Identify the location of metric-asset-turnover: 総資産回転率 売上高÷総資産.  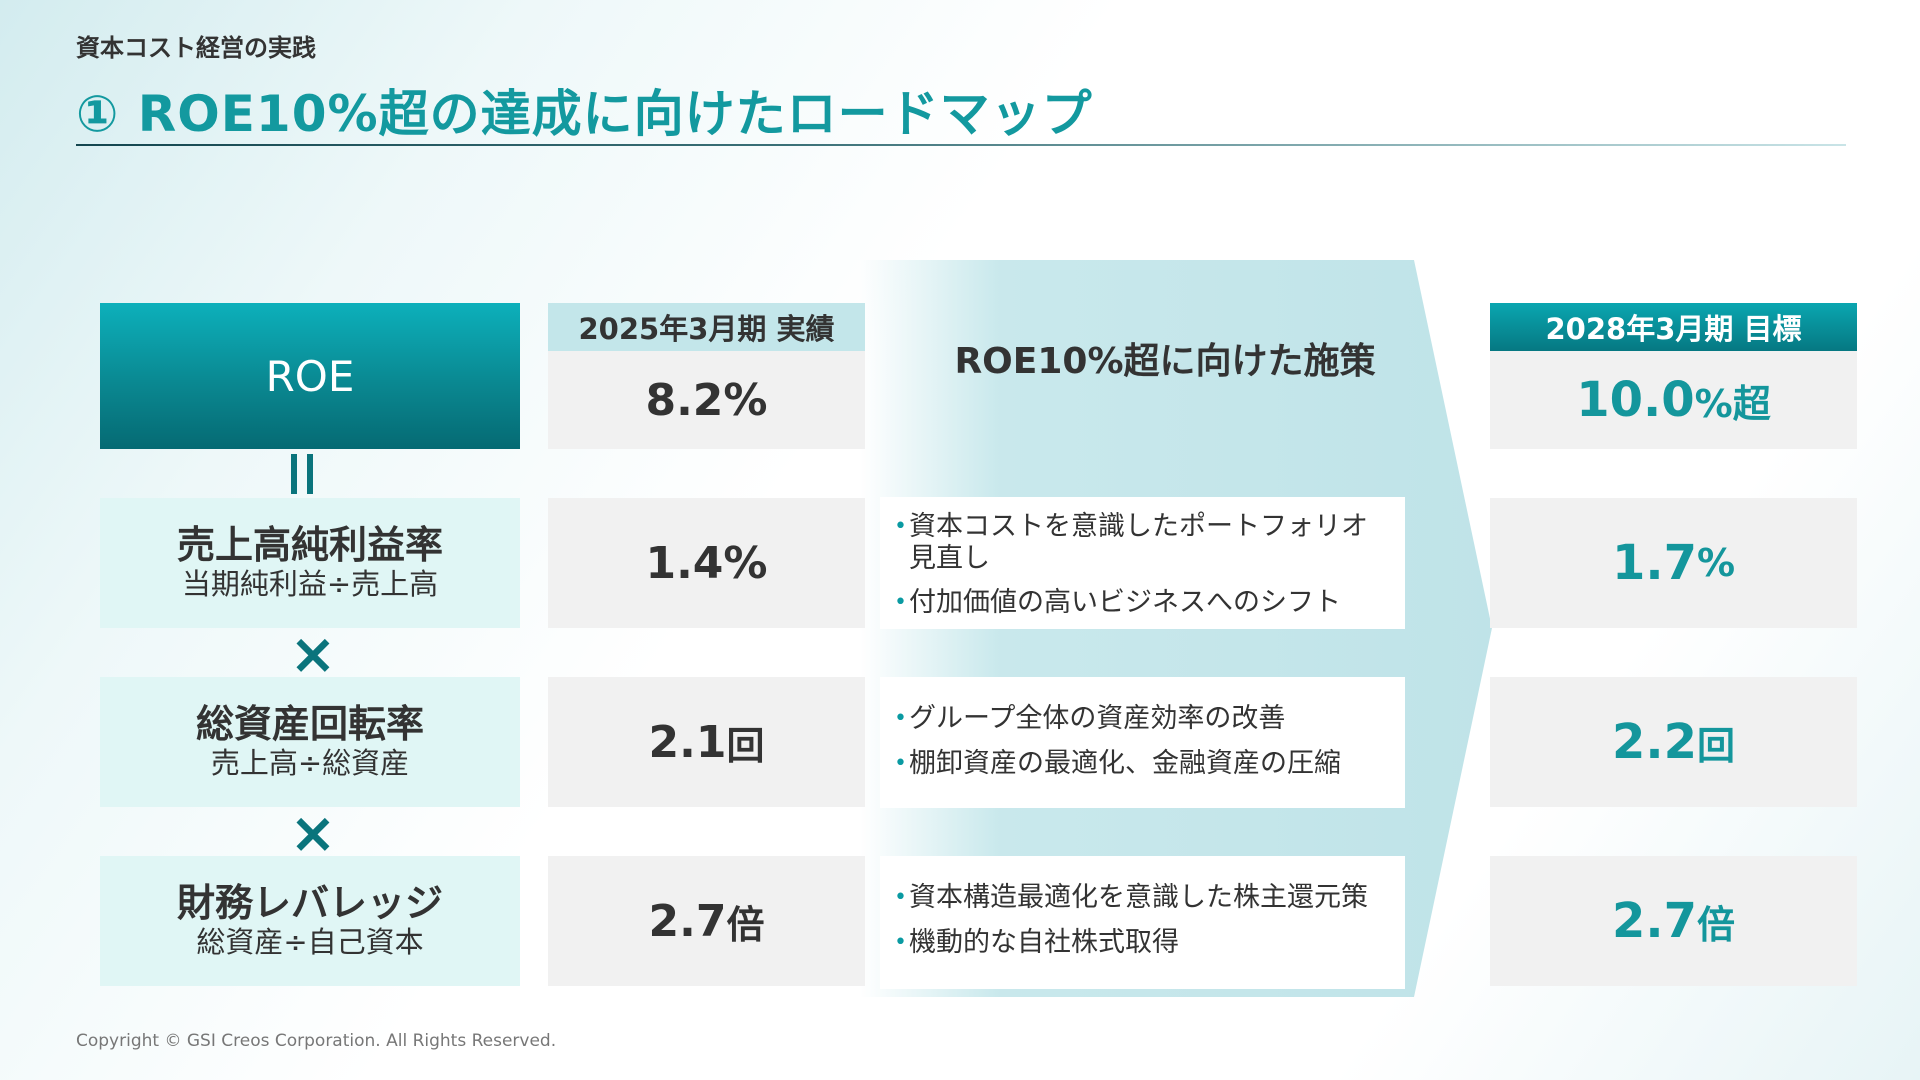
(310, 742).